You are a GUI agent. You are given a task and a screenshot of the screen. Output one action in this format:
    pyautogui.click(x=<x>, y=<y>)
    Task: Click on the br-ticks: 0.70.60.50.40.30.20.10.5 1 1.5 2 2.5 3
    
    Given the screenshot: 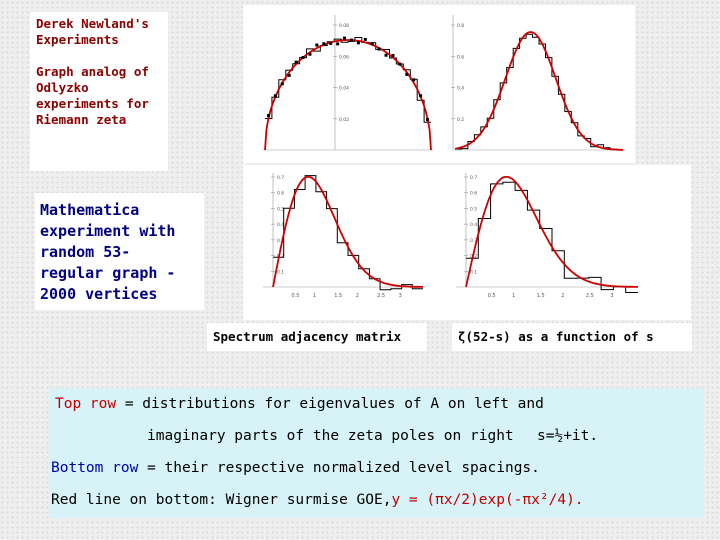 What is the action you would take?
    pyautogui.click(x=539, y=237)
    